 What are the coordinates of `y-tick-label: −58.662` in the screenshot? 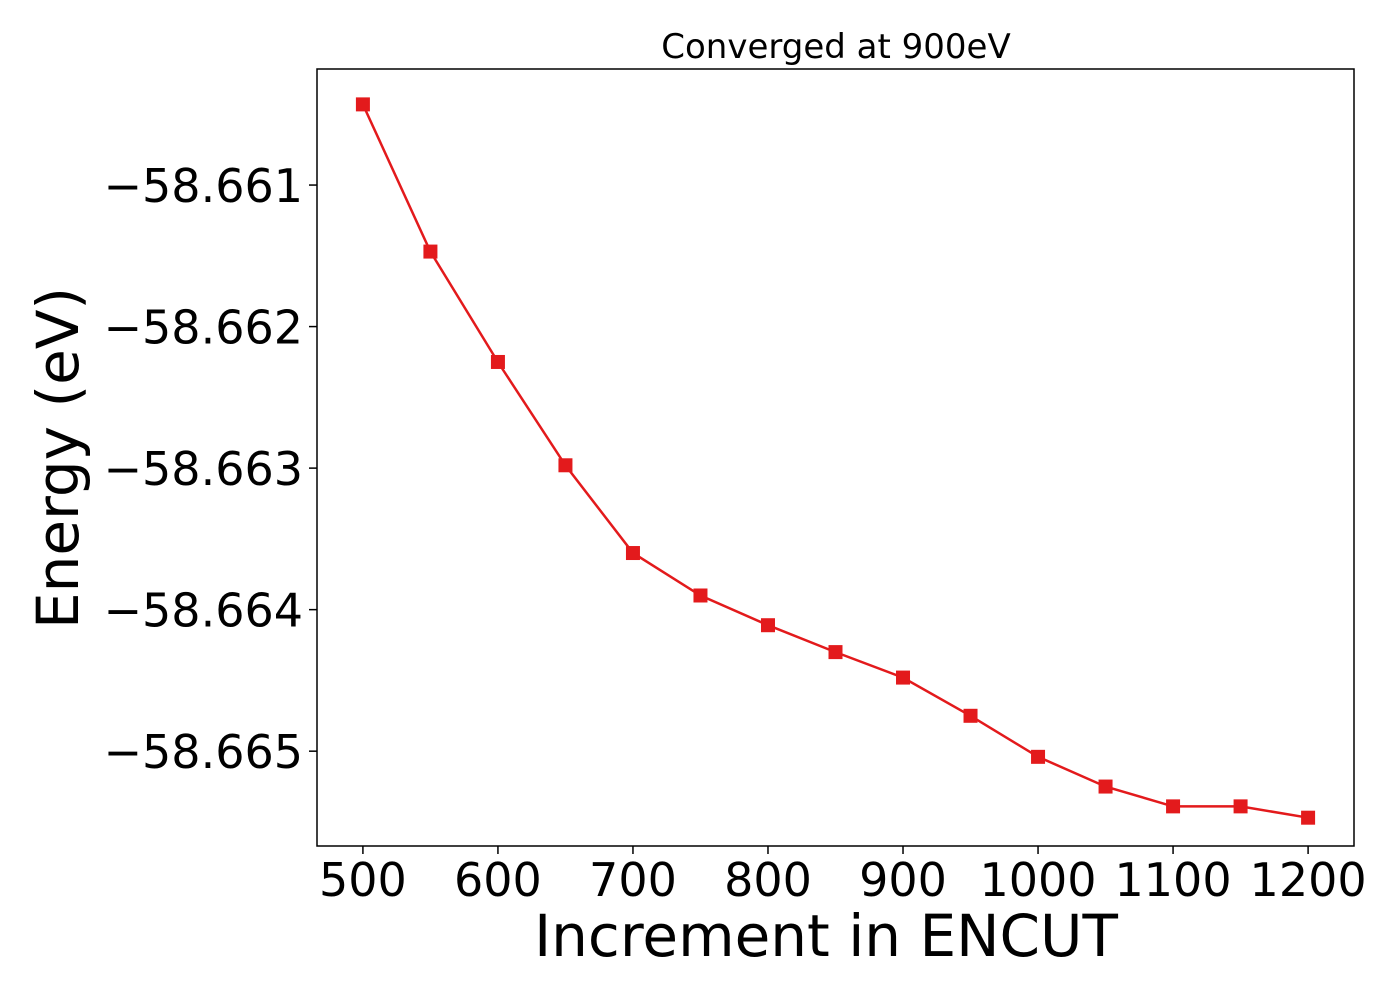 It's located at (204, 328).